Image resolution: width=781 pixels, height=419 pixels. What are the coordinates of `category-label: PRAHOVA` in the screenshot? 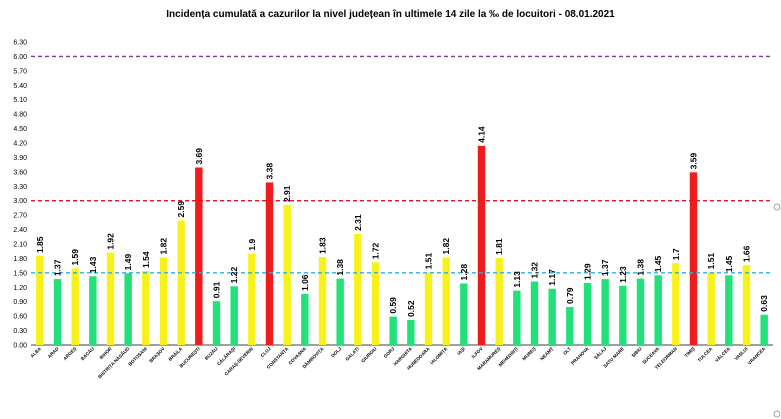 It's located at (580, 356).